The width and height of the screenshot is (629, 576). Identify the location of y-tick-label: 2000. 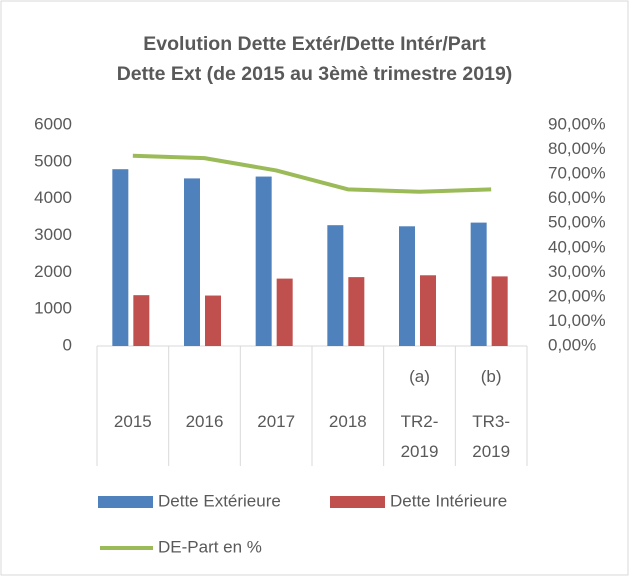
(53, 271).